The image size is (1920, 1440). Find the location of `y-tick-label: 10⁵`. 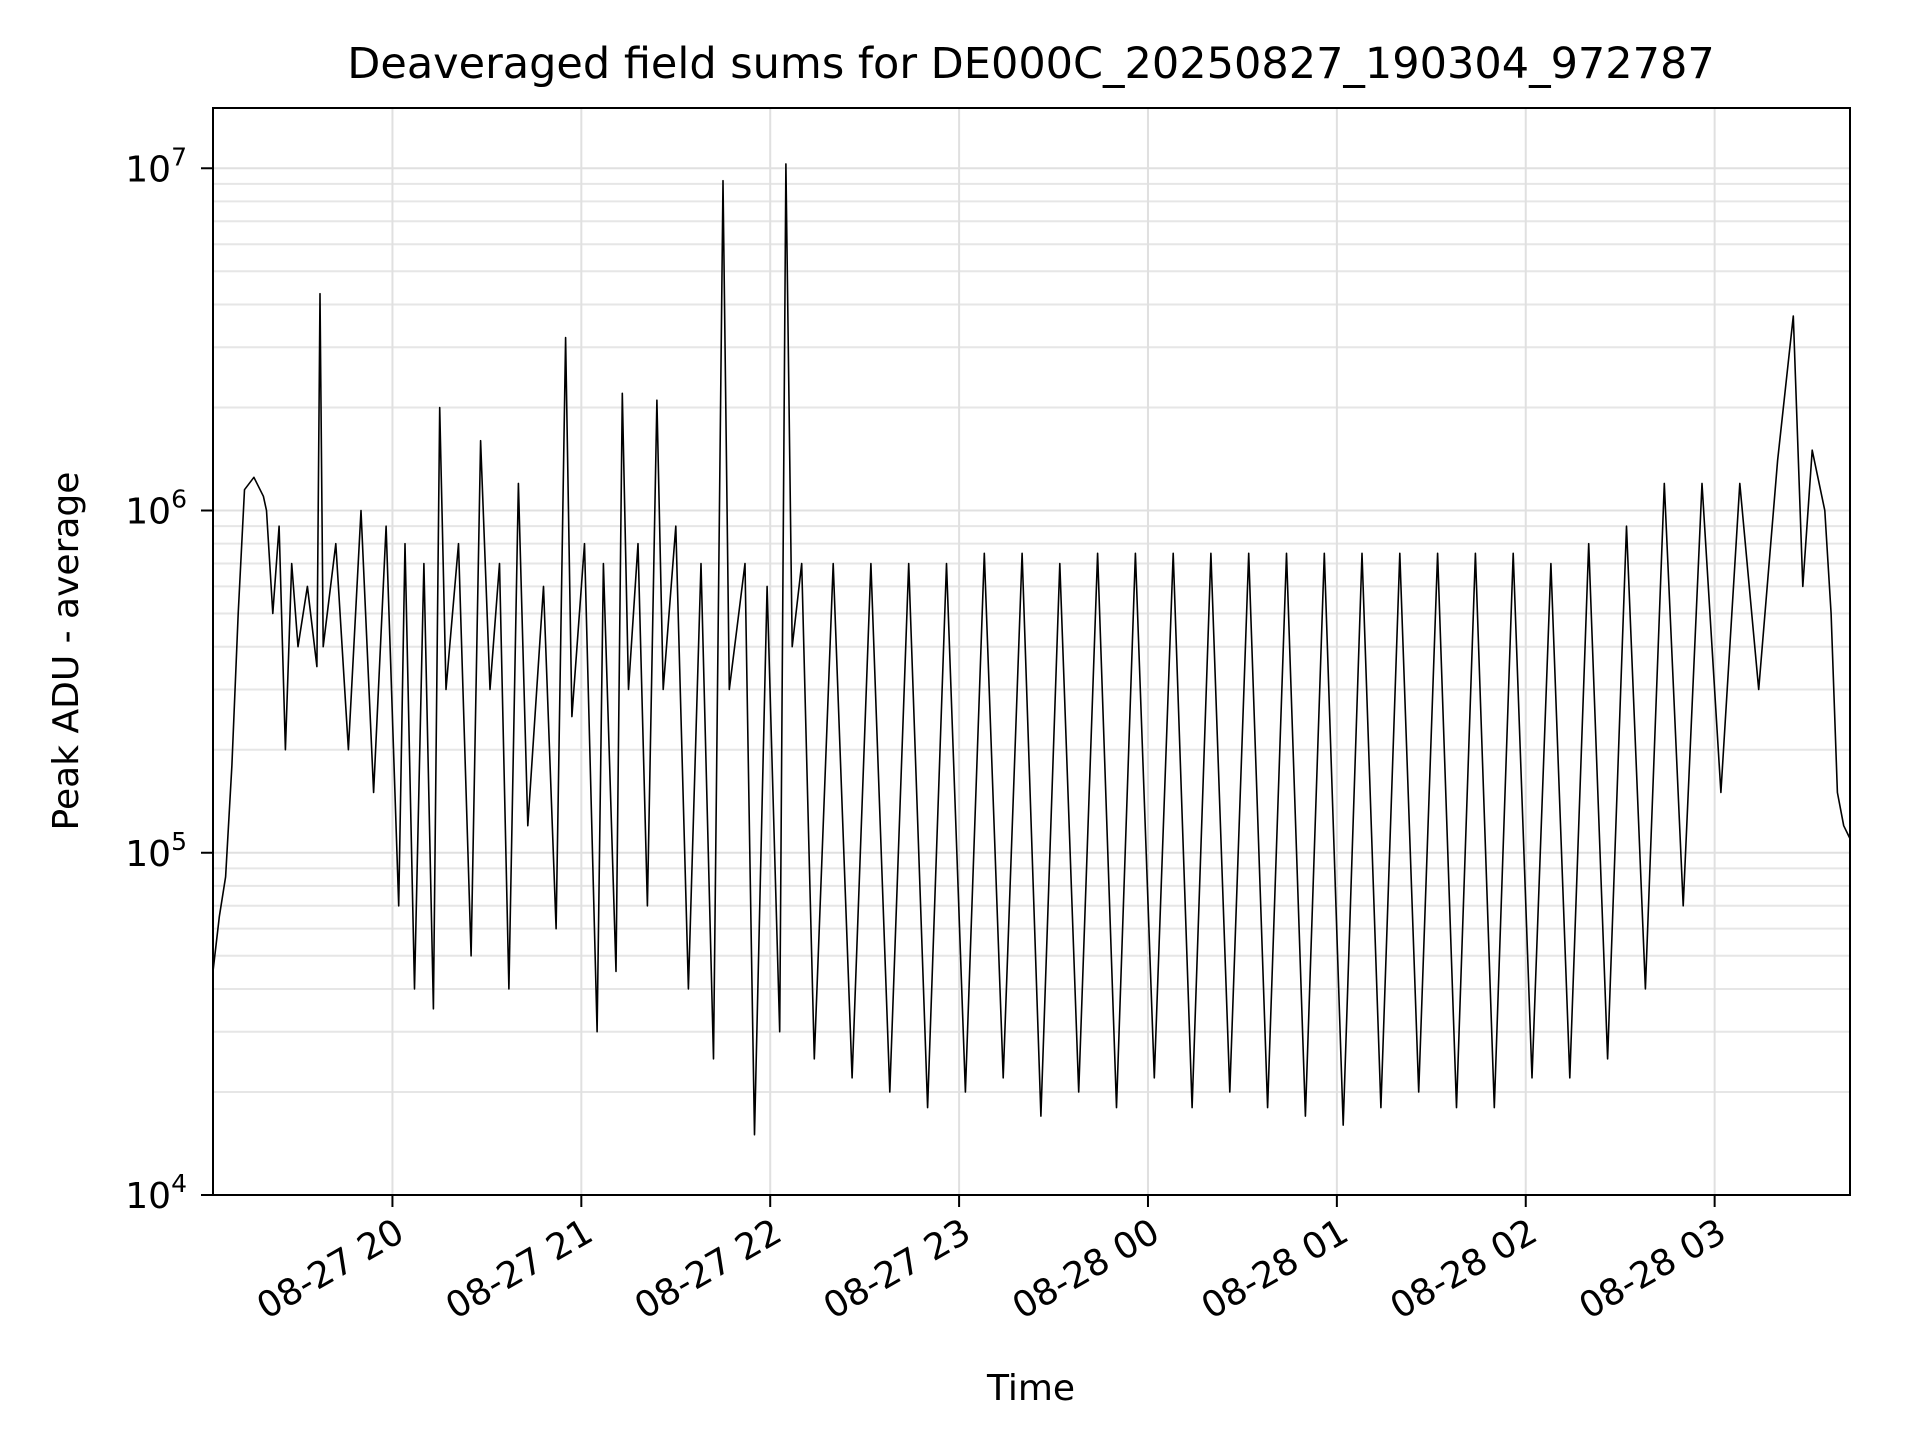

y-tick-label: 10⁵ is located at coordinates (156, 851).